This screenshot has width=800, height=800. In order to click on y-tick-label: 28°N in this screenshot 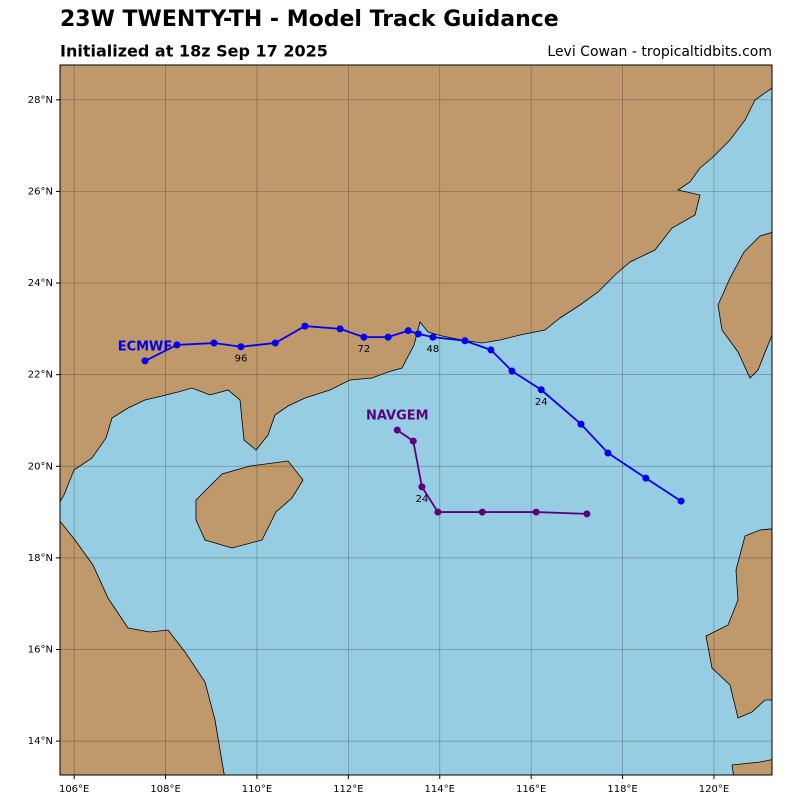, I will do `click(40, 100)`.